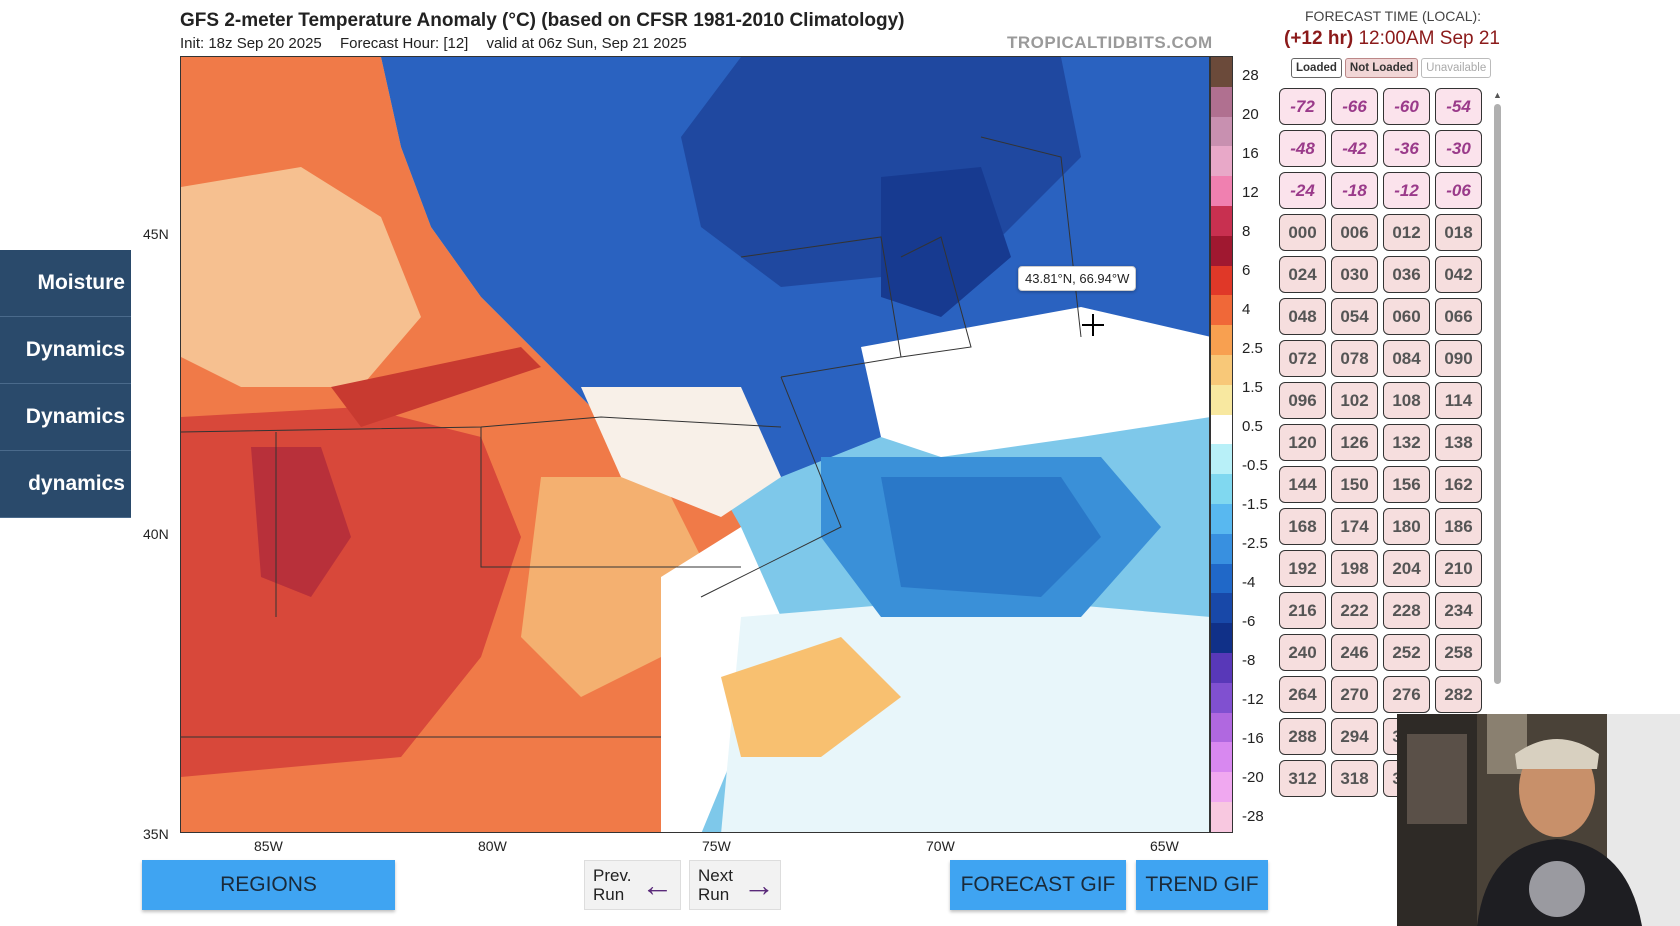 The width and height of the screenshot is (1680, 926). Describe the element at coordinates (1406, 484) in the screenshot. I see `forecast-hour-button: 156` at that location.